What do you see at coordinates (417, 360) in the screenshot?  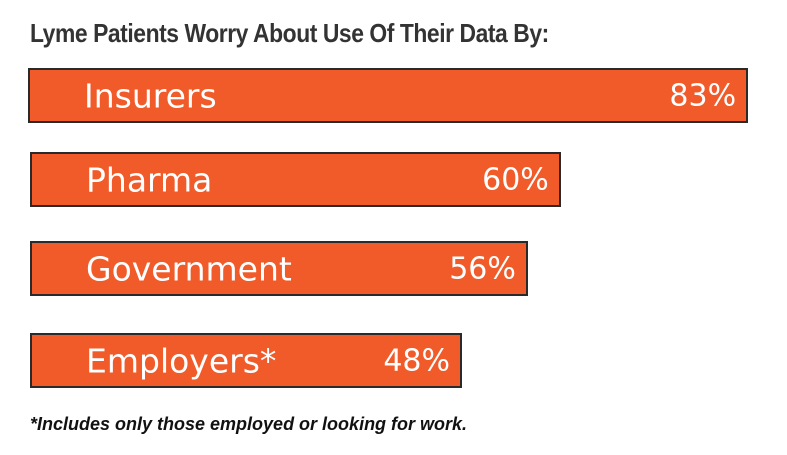 I see `bar-value-label: 48%` at bounding box center [417, 360].